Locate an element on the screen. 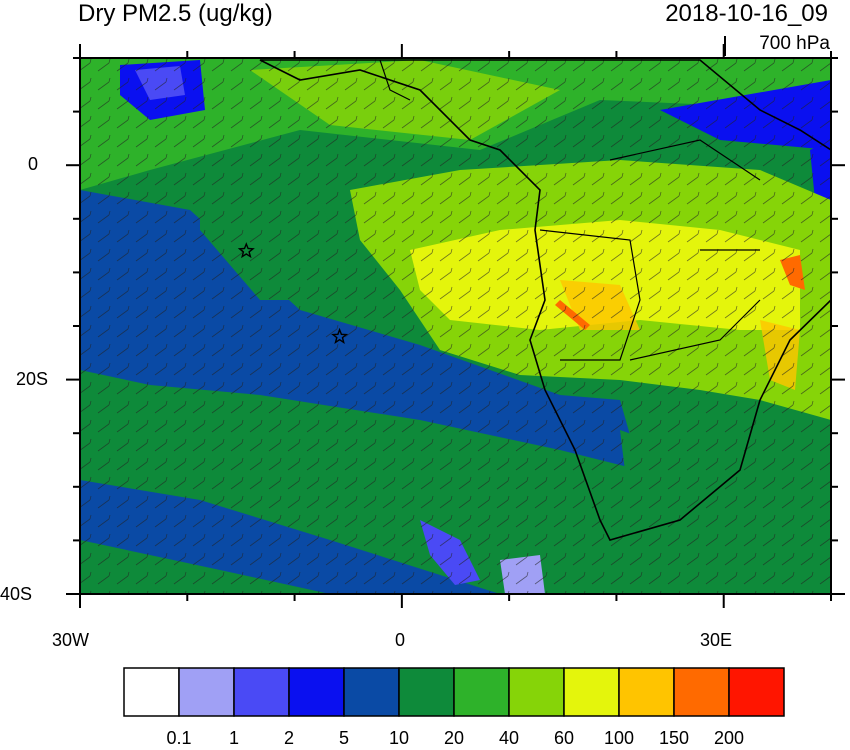  colorbar-tick-label: 5 is located at coordinates (344, 738).